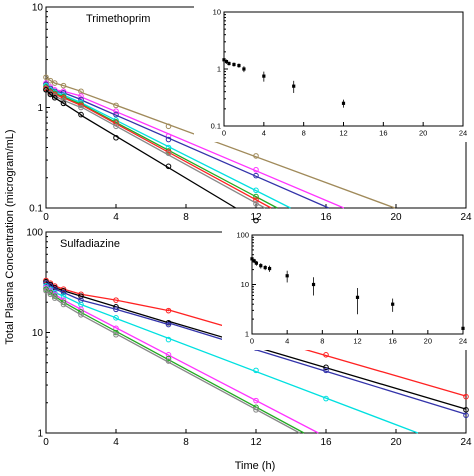  Describe the element at coordinates (38, 7) in the screenshot. I see `trimethoprim-y-tick-label: 10` at that location.